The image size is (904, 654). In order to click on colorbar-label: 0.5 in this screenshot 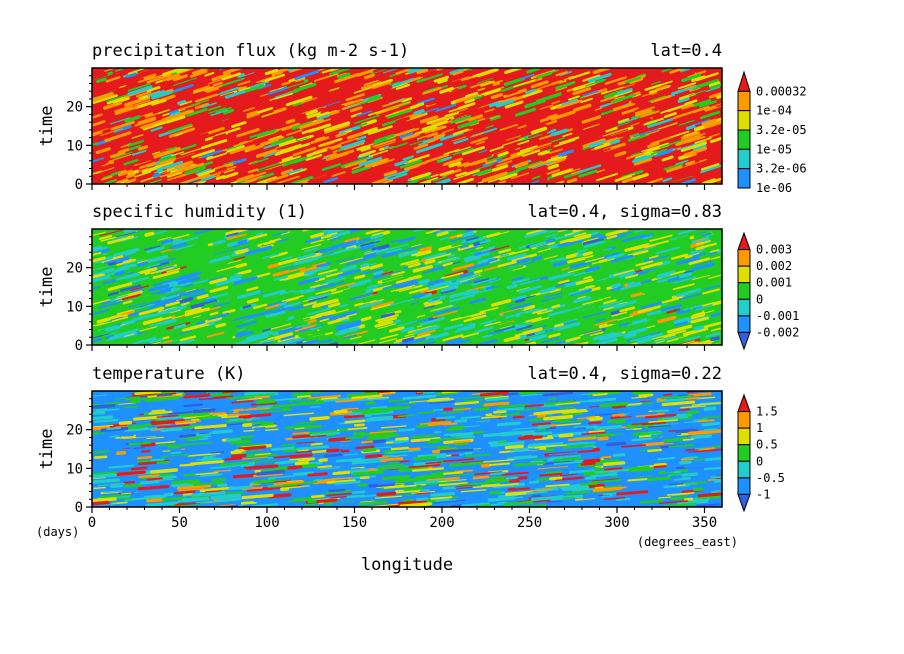, I will do `click(767, 445)`.